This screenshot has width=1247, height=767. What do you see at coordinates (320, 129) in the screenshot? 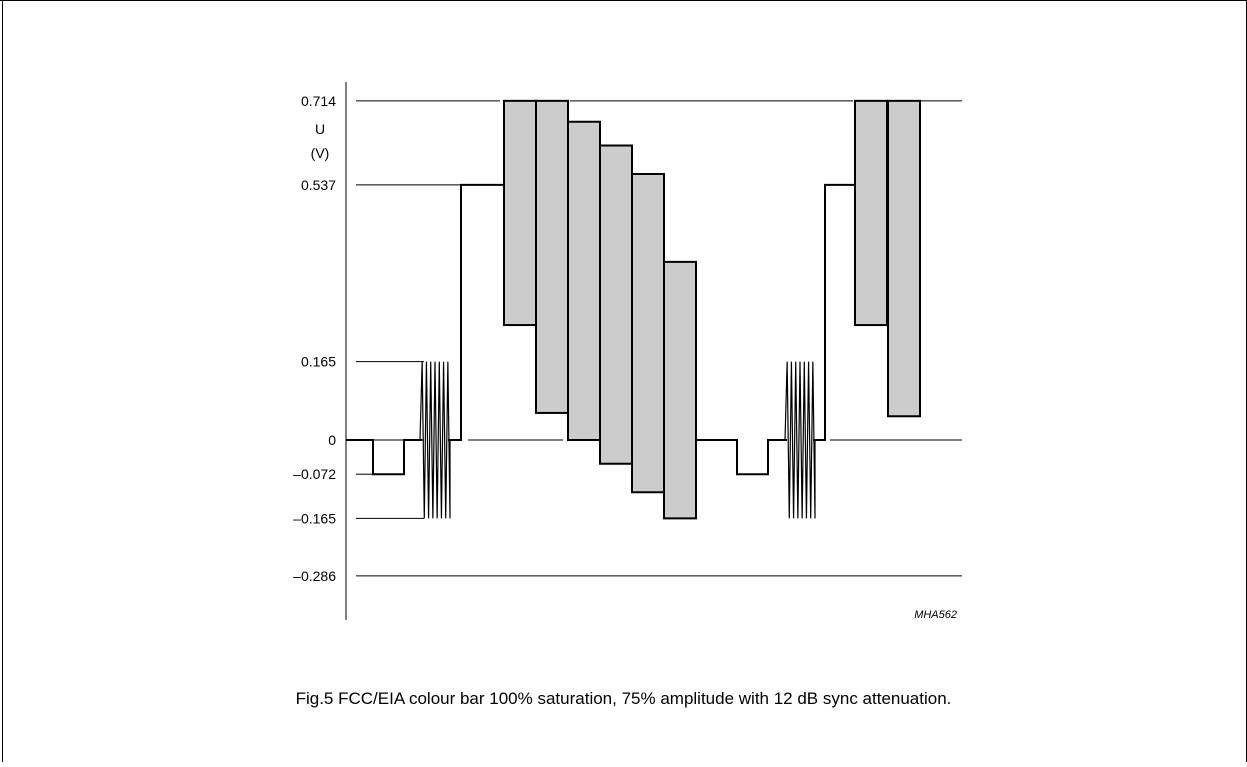
I see `unit-symbol-label: U` at bounding box center [320, 129].